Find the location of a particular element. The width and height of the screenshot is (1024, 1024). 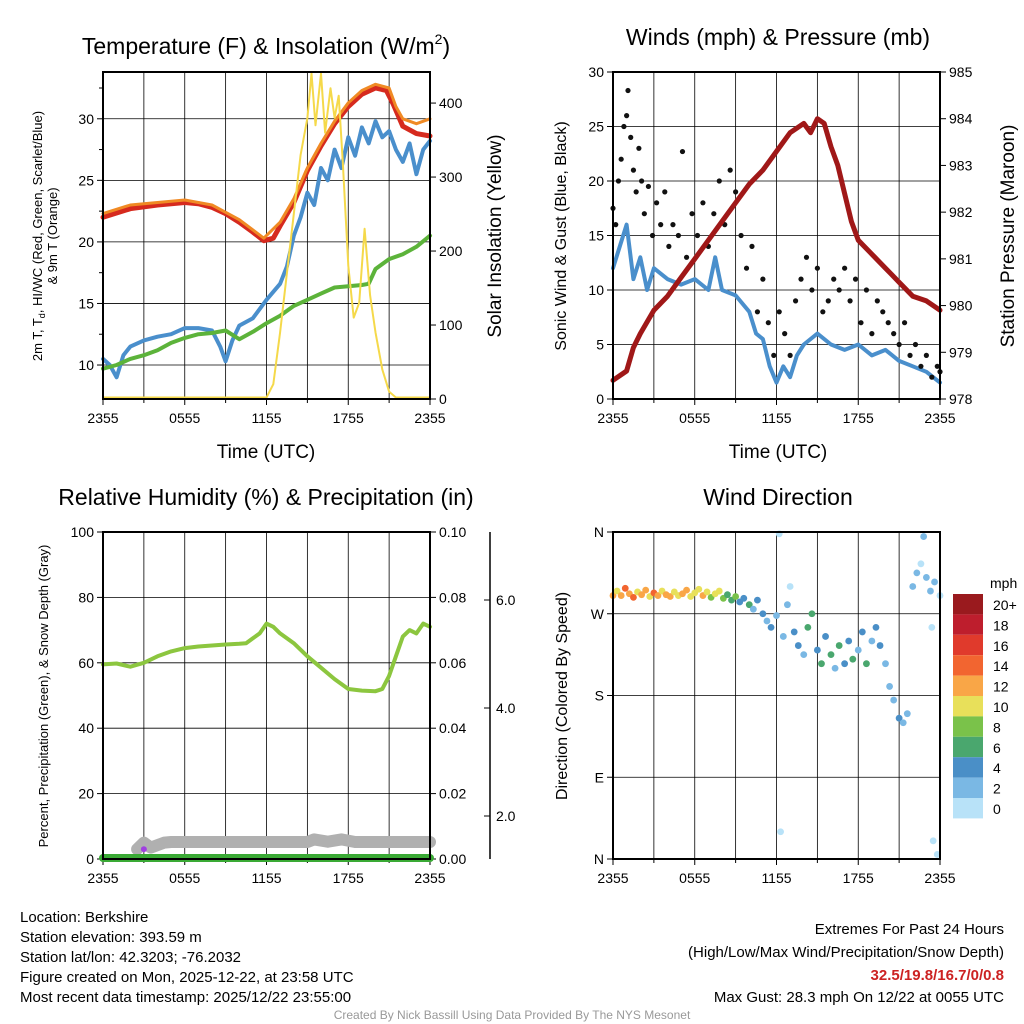

y2-tick-label: 980 is located at coordinates (961, 306).